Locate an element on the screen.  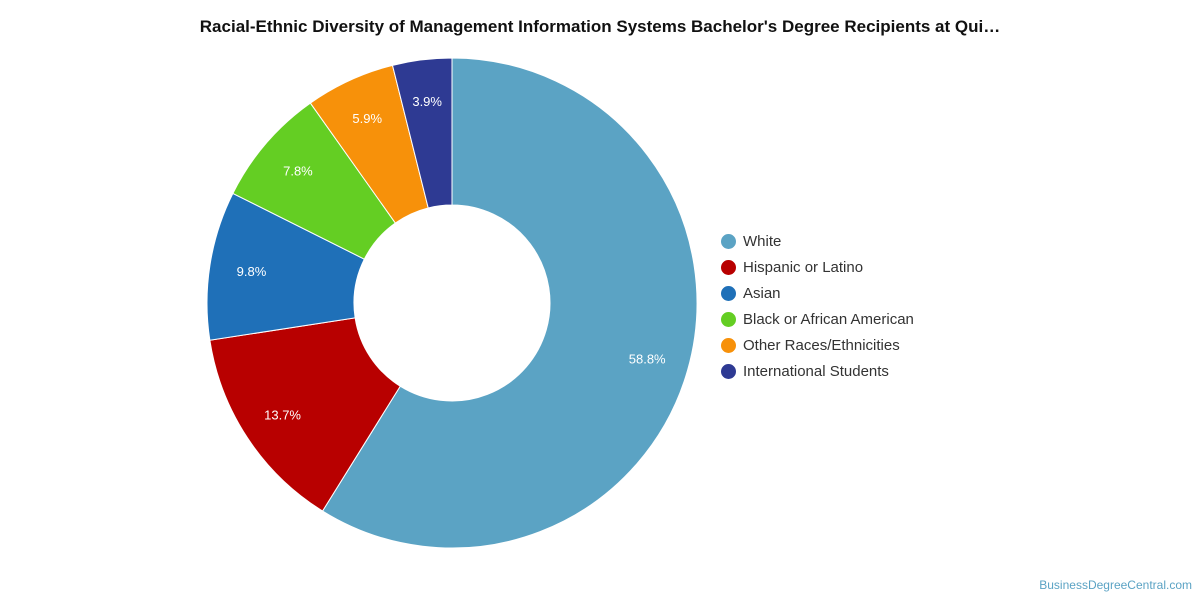
legend-item: Hispanic or Latino is located at coordinates (817, 267).